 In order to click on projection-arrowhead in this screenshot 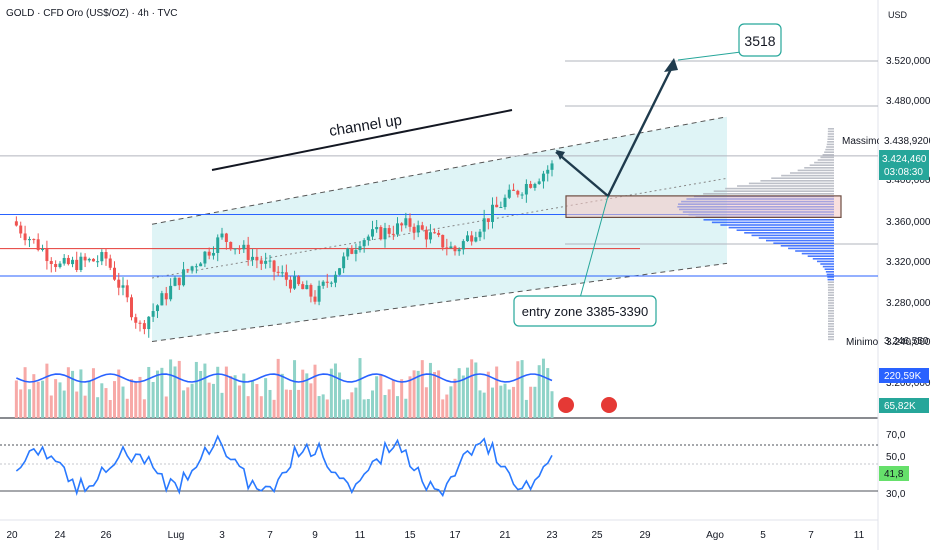, I will do `click(671, 65)`.